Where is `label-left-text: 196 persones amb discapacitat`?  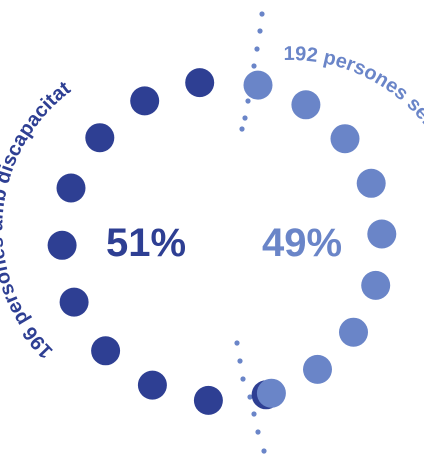 label-left-text: 196 persones amb discapacitat is located at coordinates (37, 219).